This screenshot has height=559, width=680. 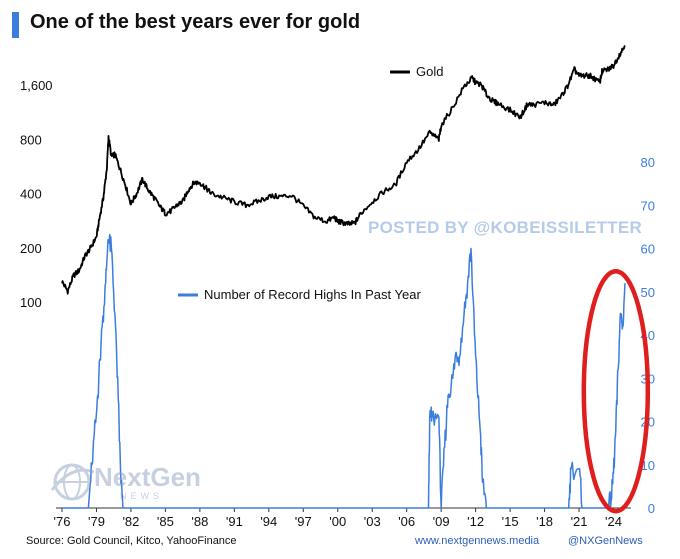 I want to click on x-tick-label: '24, so click(x=613, y=521).